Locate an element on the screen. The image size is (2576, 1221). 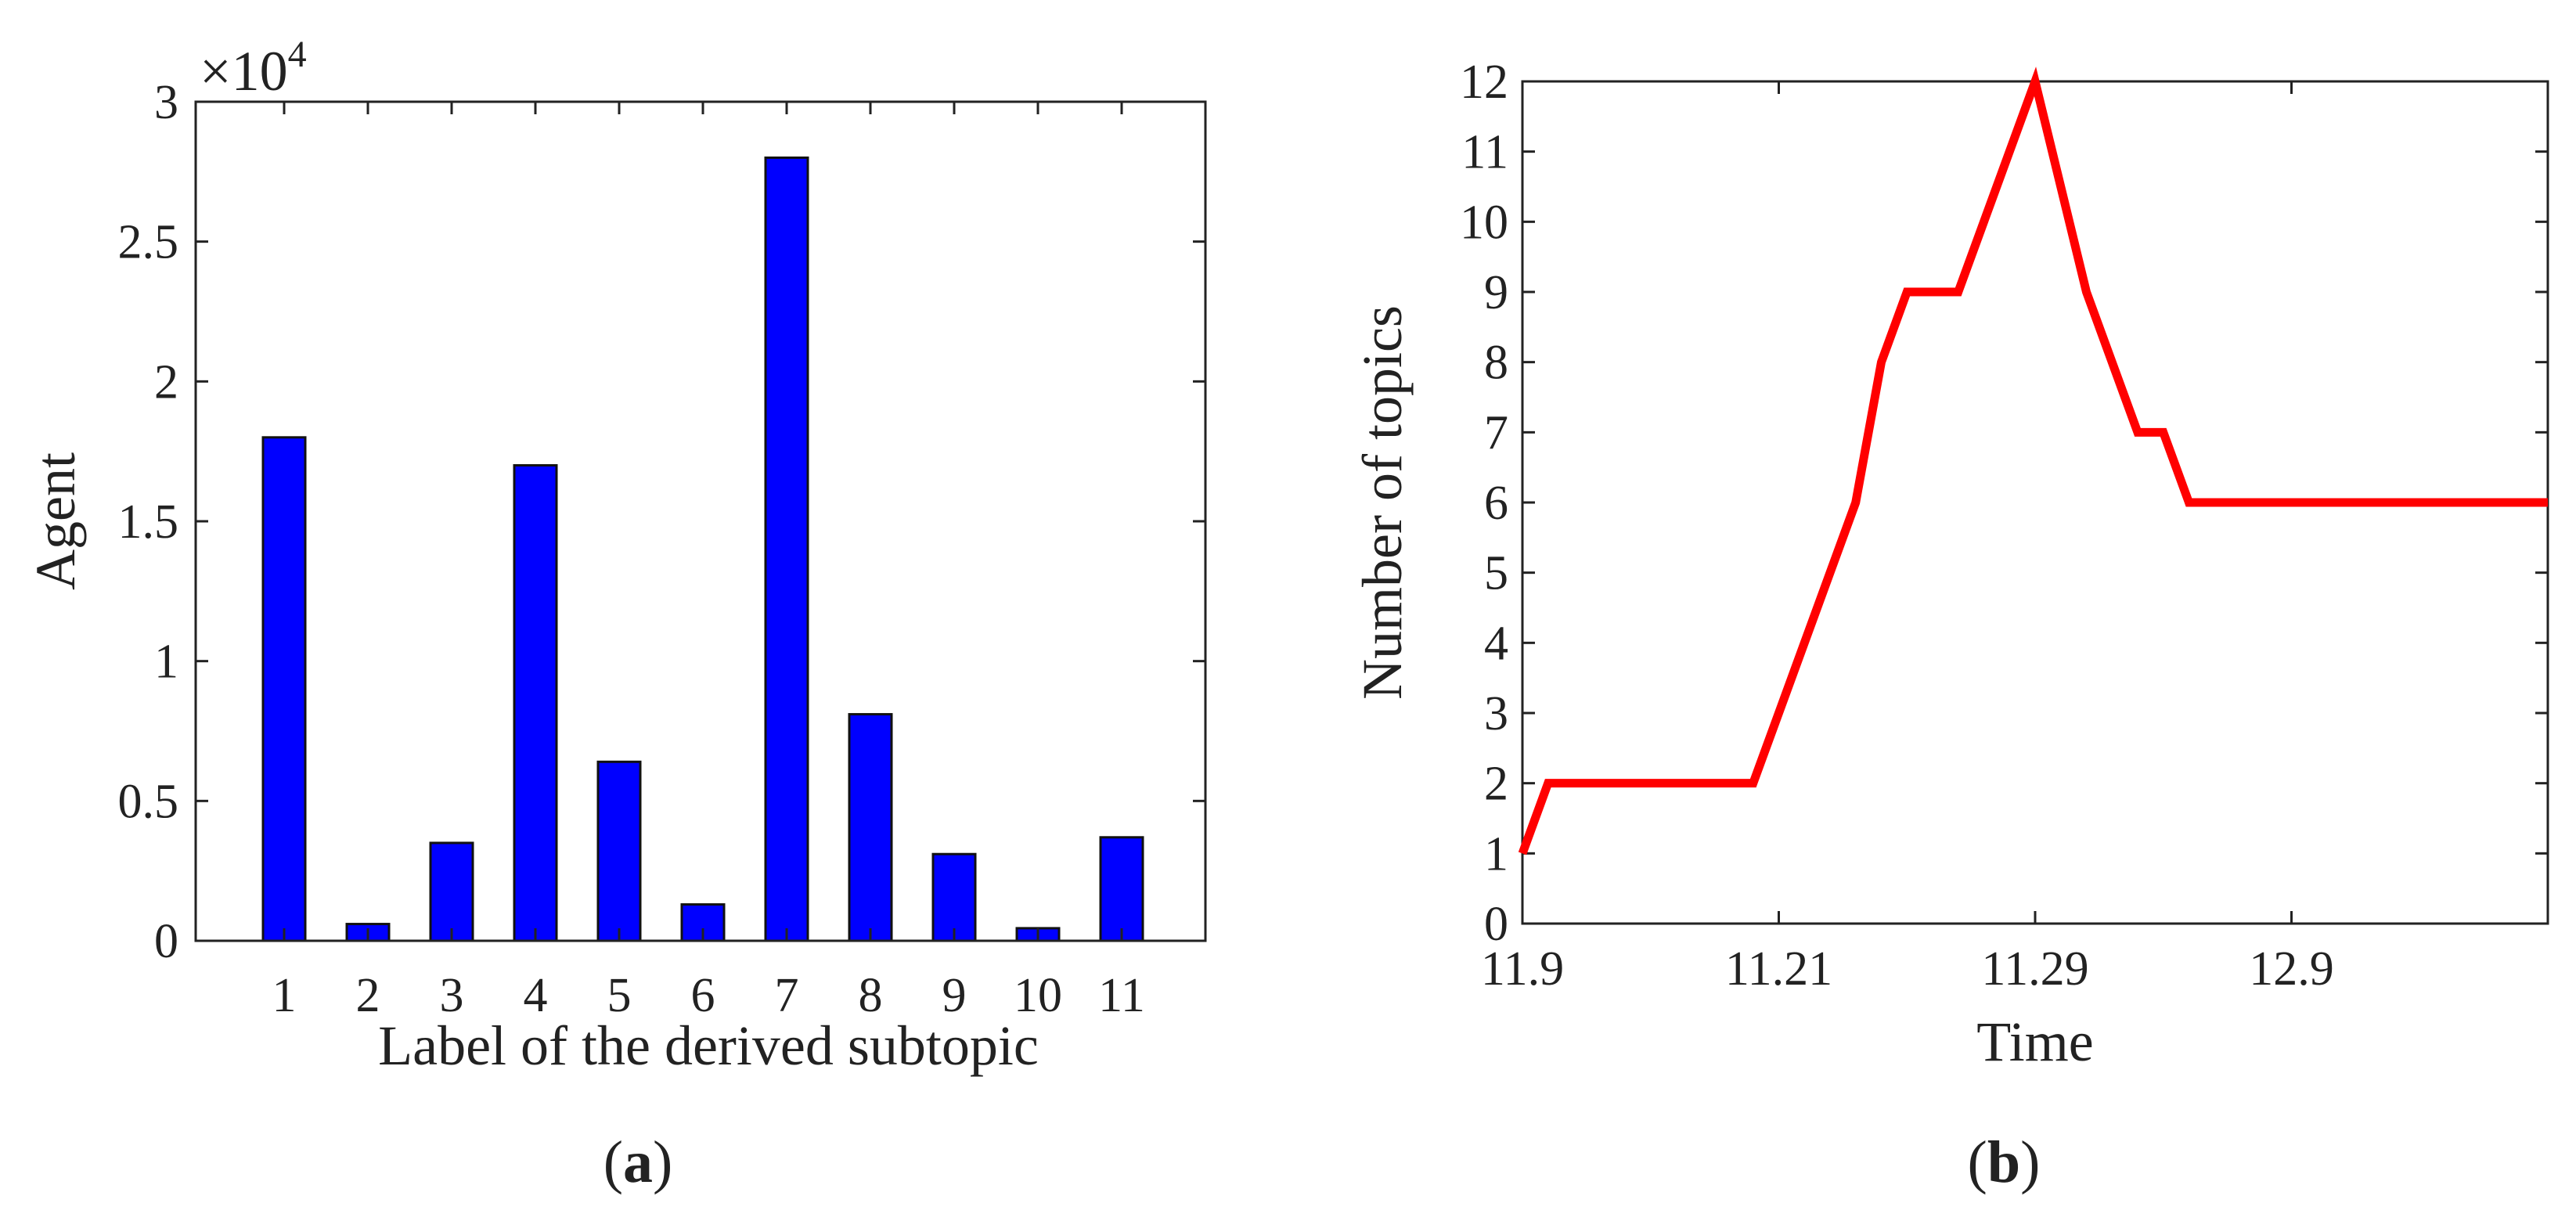
b-xtick-label: 11.29 is located at coordinates (2034, 969).